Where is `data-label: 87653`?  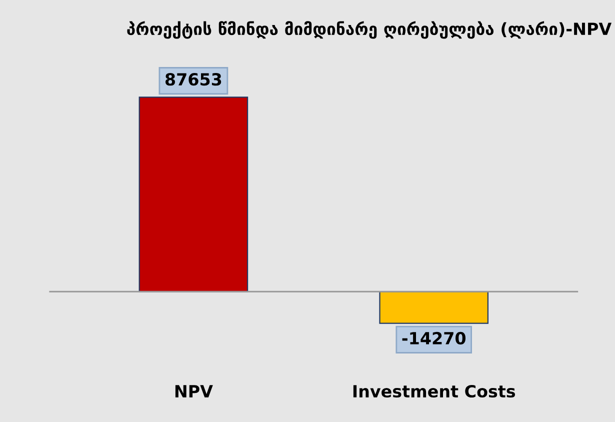 data-label: 87653 is located at coordinates (193, 79).